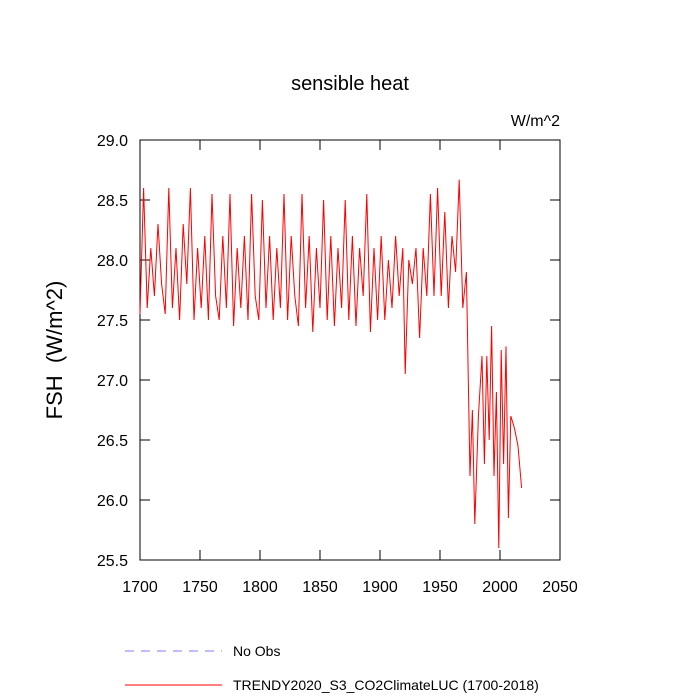 The width and height of the screenshot is (700, 700). I want to click on x-tick-label: 1850, so click(320, 587).